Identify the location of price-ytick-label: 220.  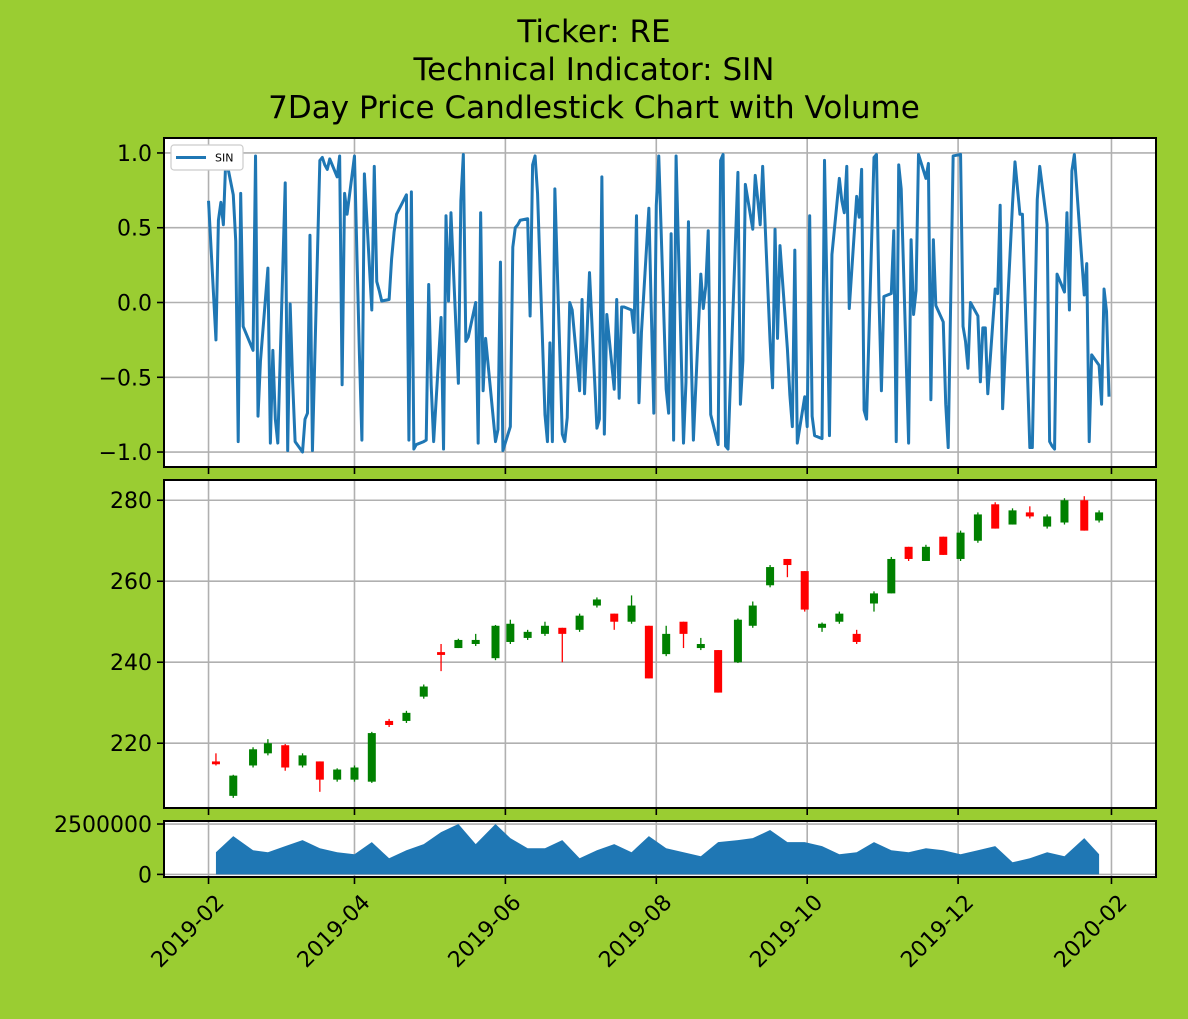
(131, 744).